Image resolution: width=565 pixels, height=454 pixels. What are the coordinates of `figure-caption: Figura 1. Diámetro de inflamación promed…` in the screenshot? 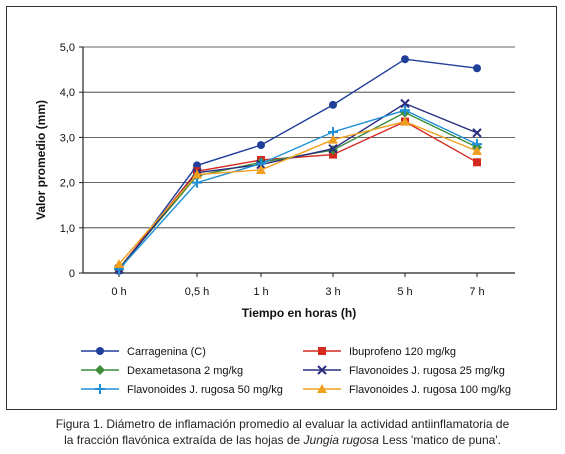 It's located at (282, 432).